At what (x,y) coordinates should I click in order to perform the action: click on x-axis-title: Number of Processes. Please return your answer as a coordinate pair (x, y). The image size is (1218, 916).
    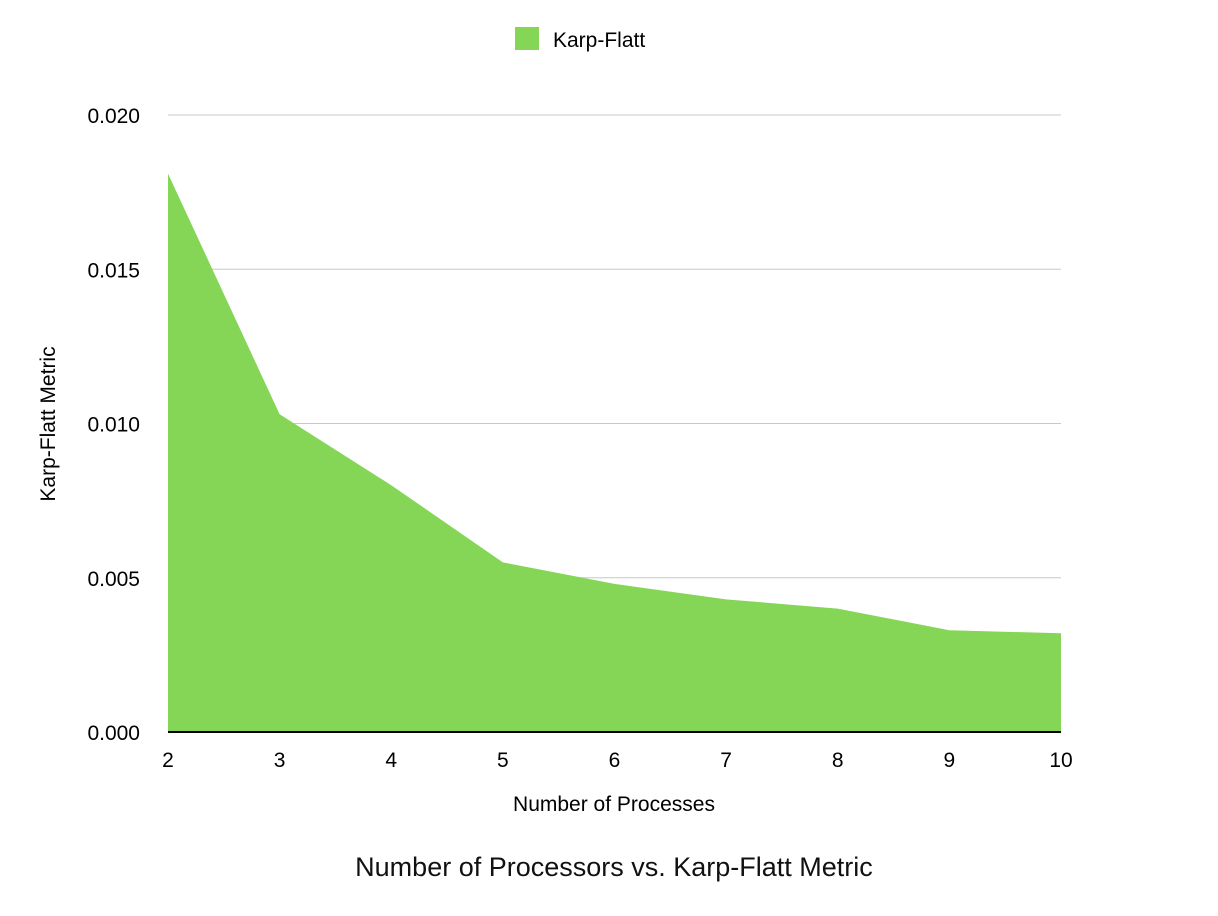
    Looking at the image, I should click on (614, 804).